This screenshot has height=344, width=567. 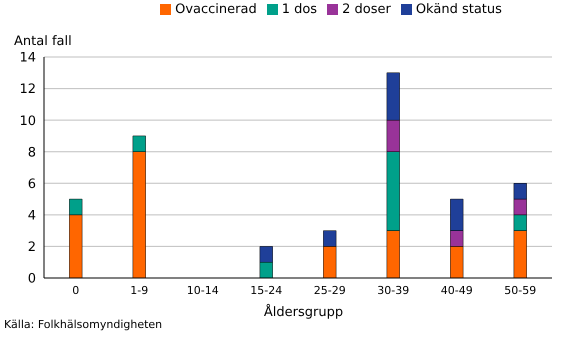 I want to click on x-tick-label: 0, so click(x=76, y=290).